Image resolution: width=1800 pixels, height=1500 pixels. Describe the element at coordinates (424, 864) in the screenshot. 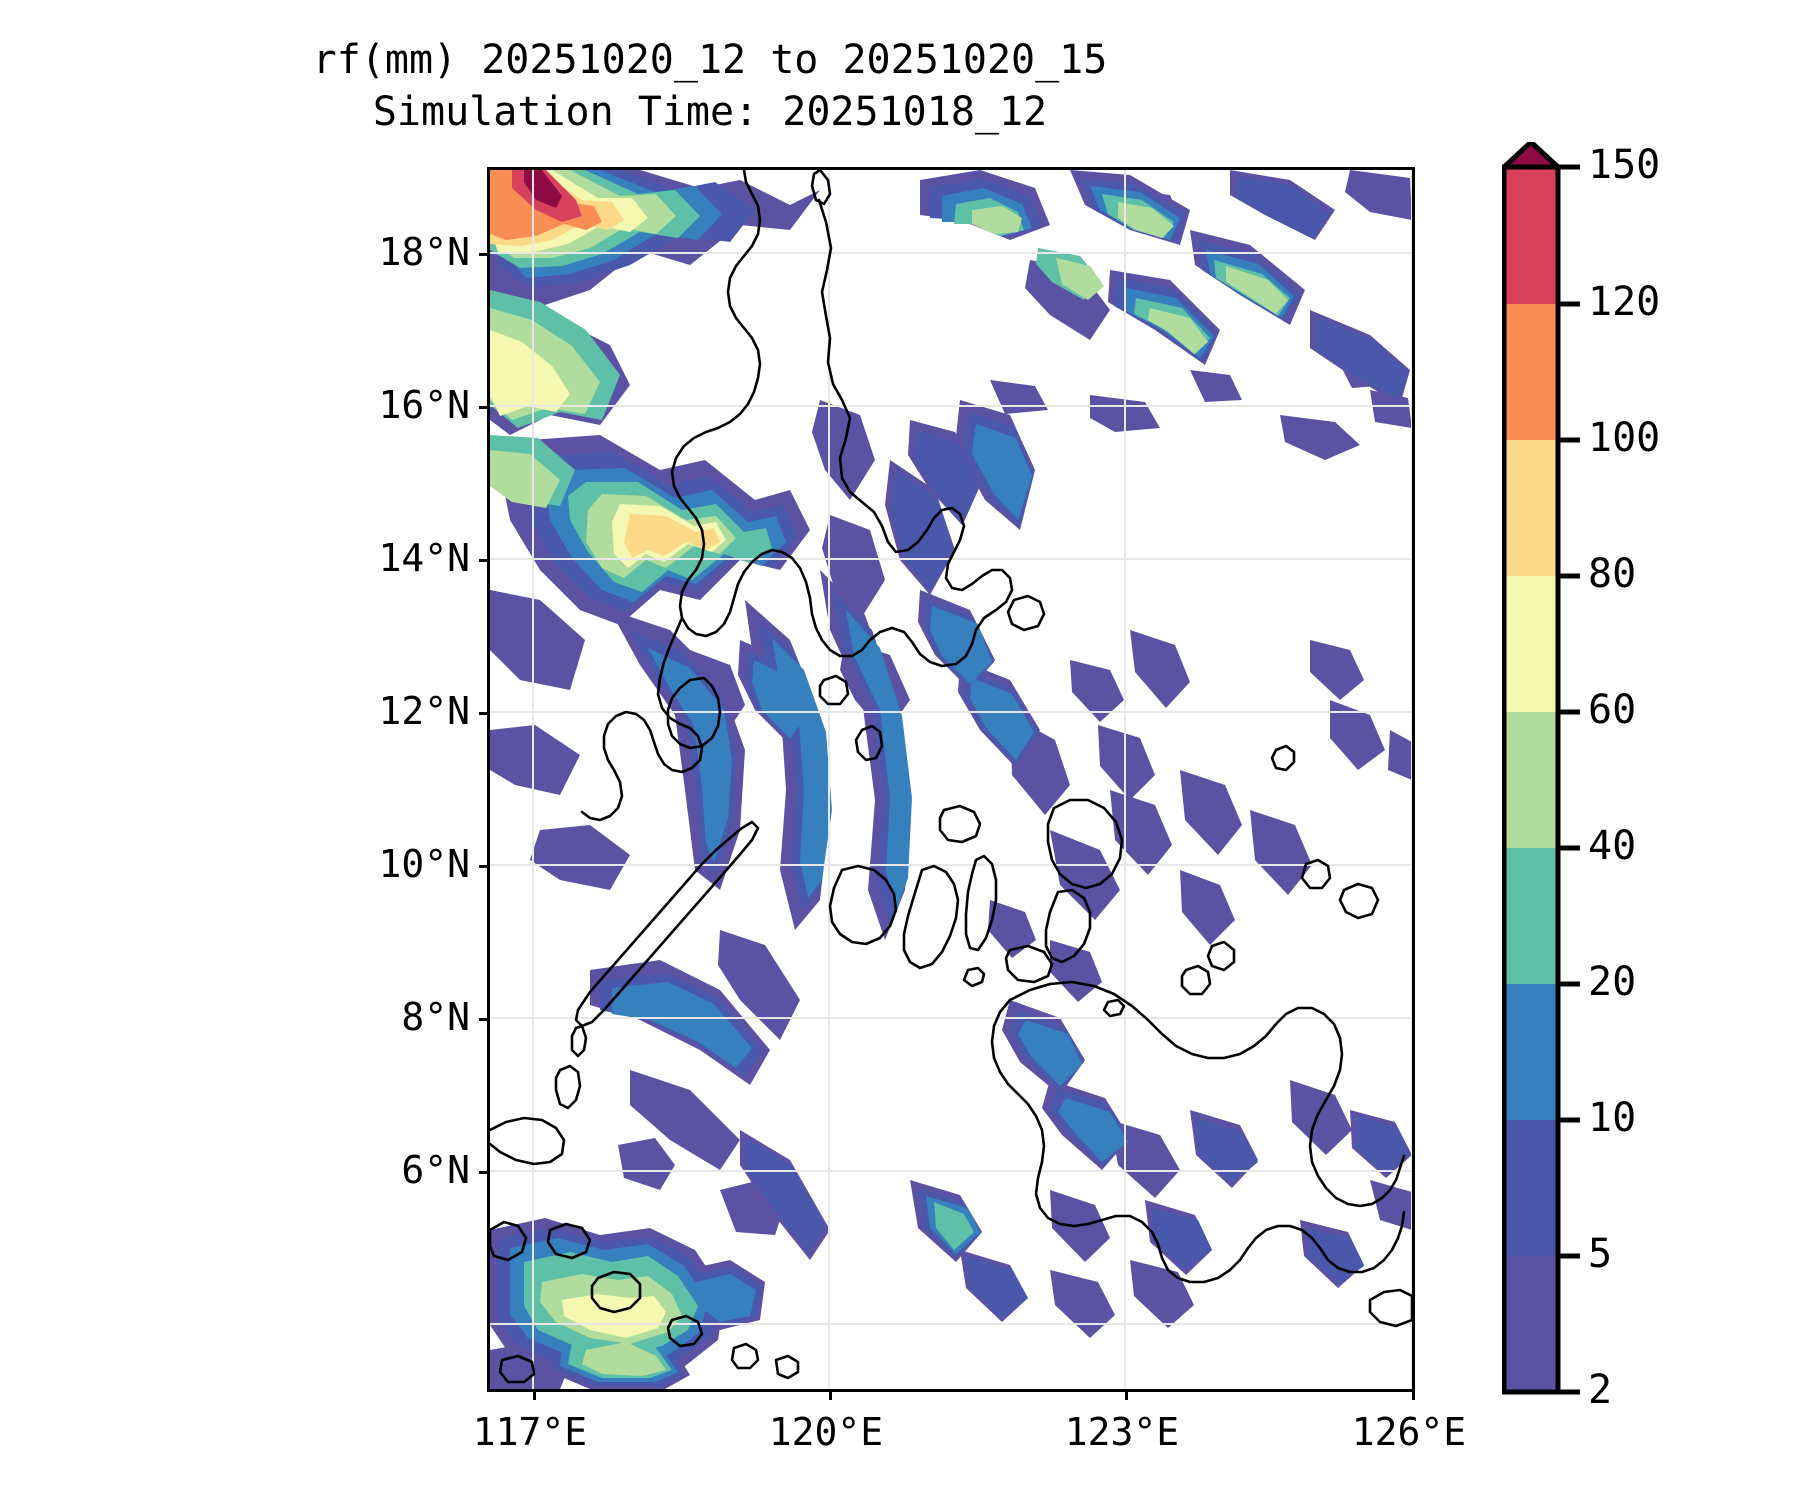

I see `y-tick-label-10N: 10°N` at that location.